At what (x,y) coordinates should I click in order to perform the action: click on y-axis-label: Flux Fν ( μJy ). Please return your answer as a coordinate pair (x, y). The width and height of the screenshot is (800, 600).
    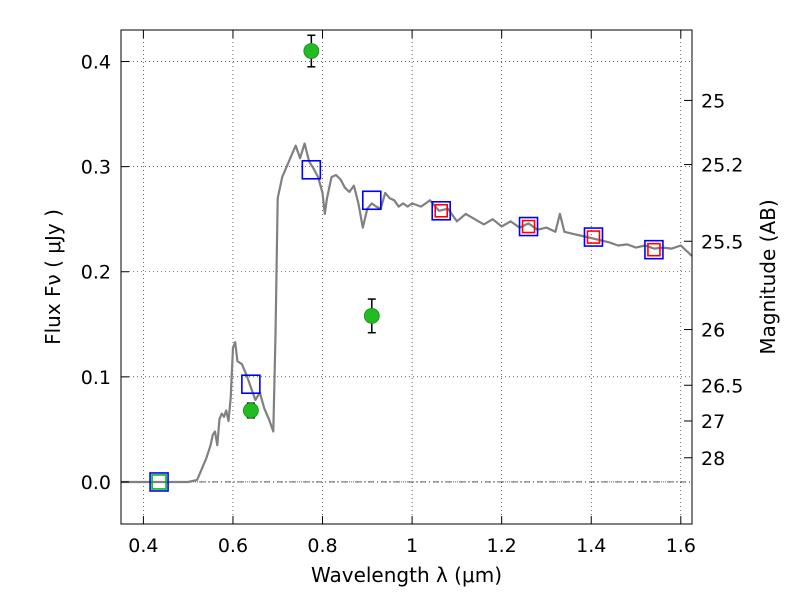
    Looking at the image, I should click on (53, 277).